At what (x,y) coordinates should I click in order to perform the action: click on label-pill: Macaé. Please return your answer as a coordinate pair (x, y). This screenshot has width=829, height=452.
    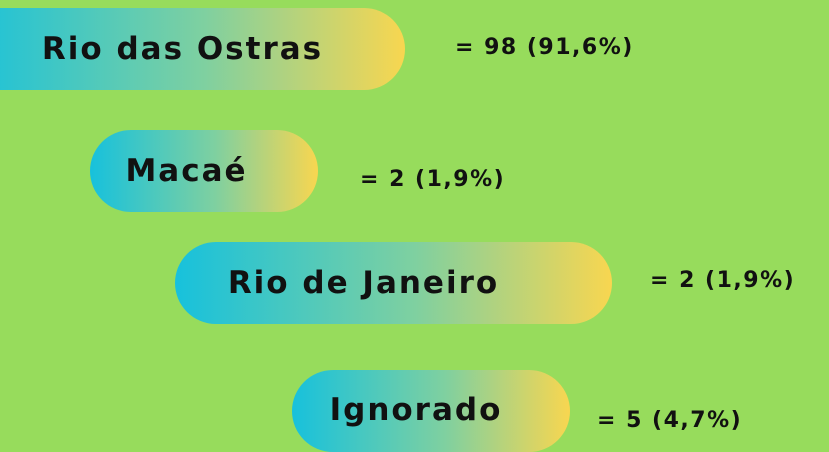
    Looking at the image, I should click on (204, 171).